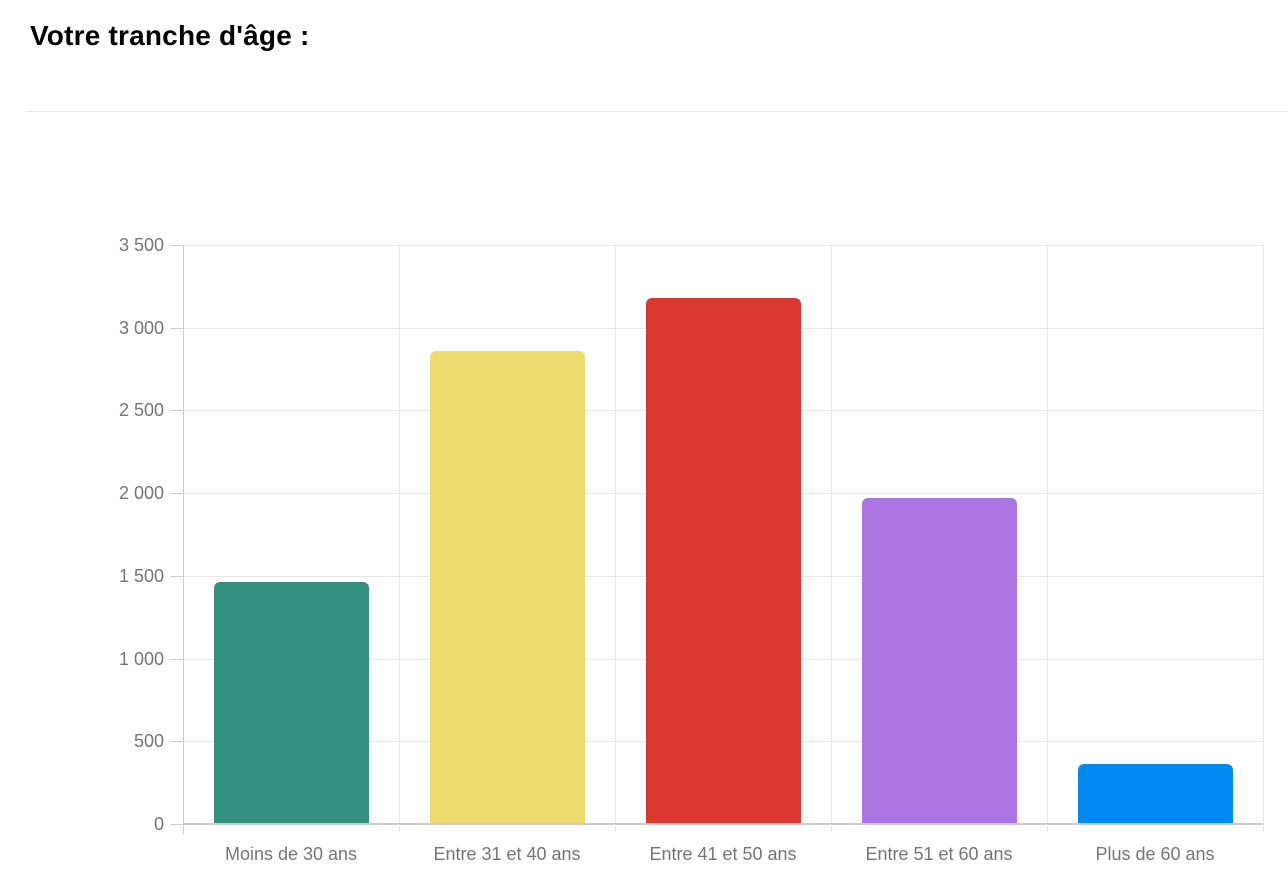 The height and width of the screenshot is (886, 1288). What do you see at coordinates (141, 245) in the screenshot?
I see `y-tick-label: 3 500` at bounding box center [141, 245].